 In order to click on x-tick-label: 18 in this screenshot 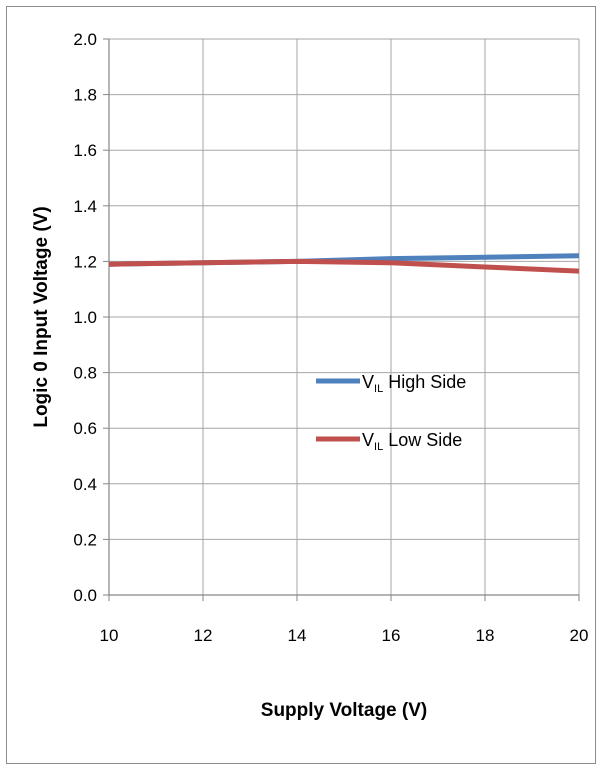, I will do `click(485, 635)`.